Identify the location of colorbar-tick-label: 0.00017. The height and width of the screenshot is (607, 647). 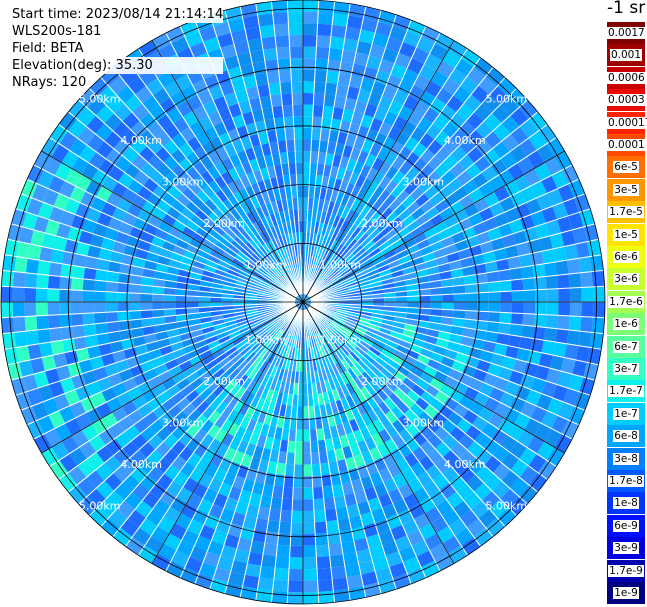
(627, 122).